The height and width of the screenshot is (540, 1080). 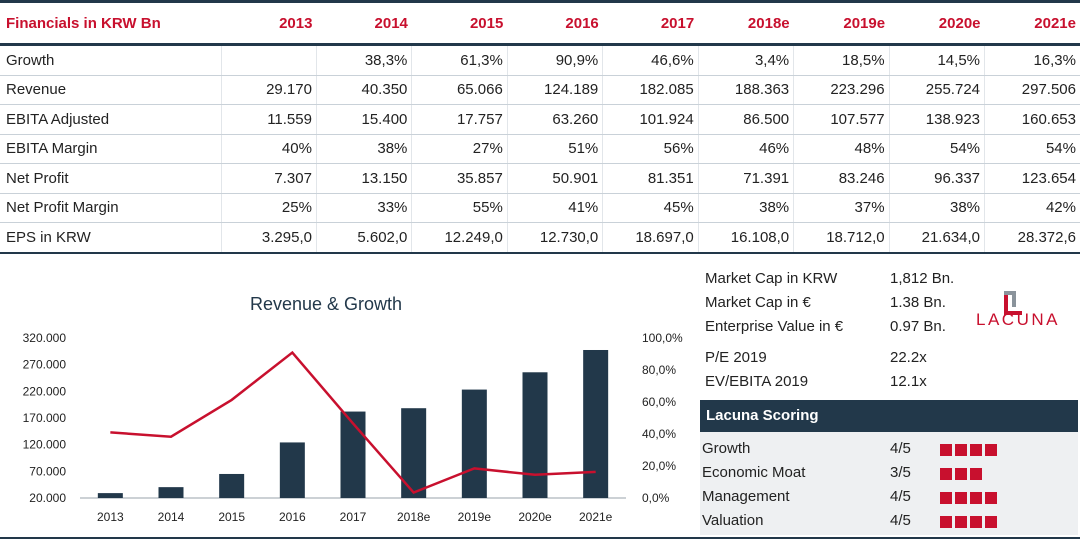 What do you see at coordinates (459, 119) in the screenshot?
I see `table-cell: 17.757` at bounding box center [459, 119].